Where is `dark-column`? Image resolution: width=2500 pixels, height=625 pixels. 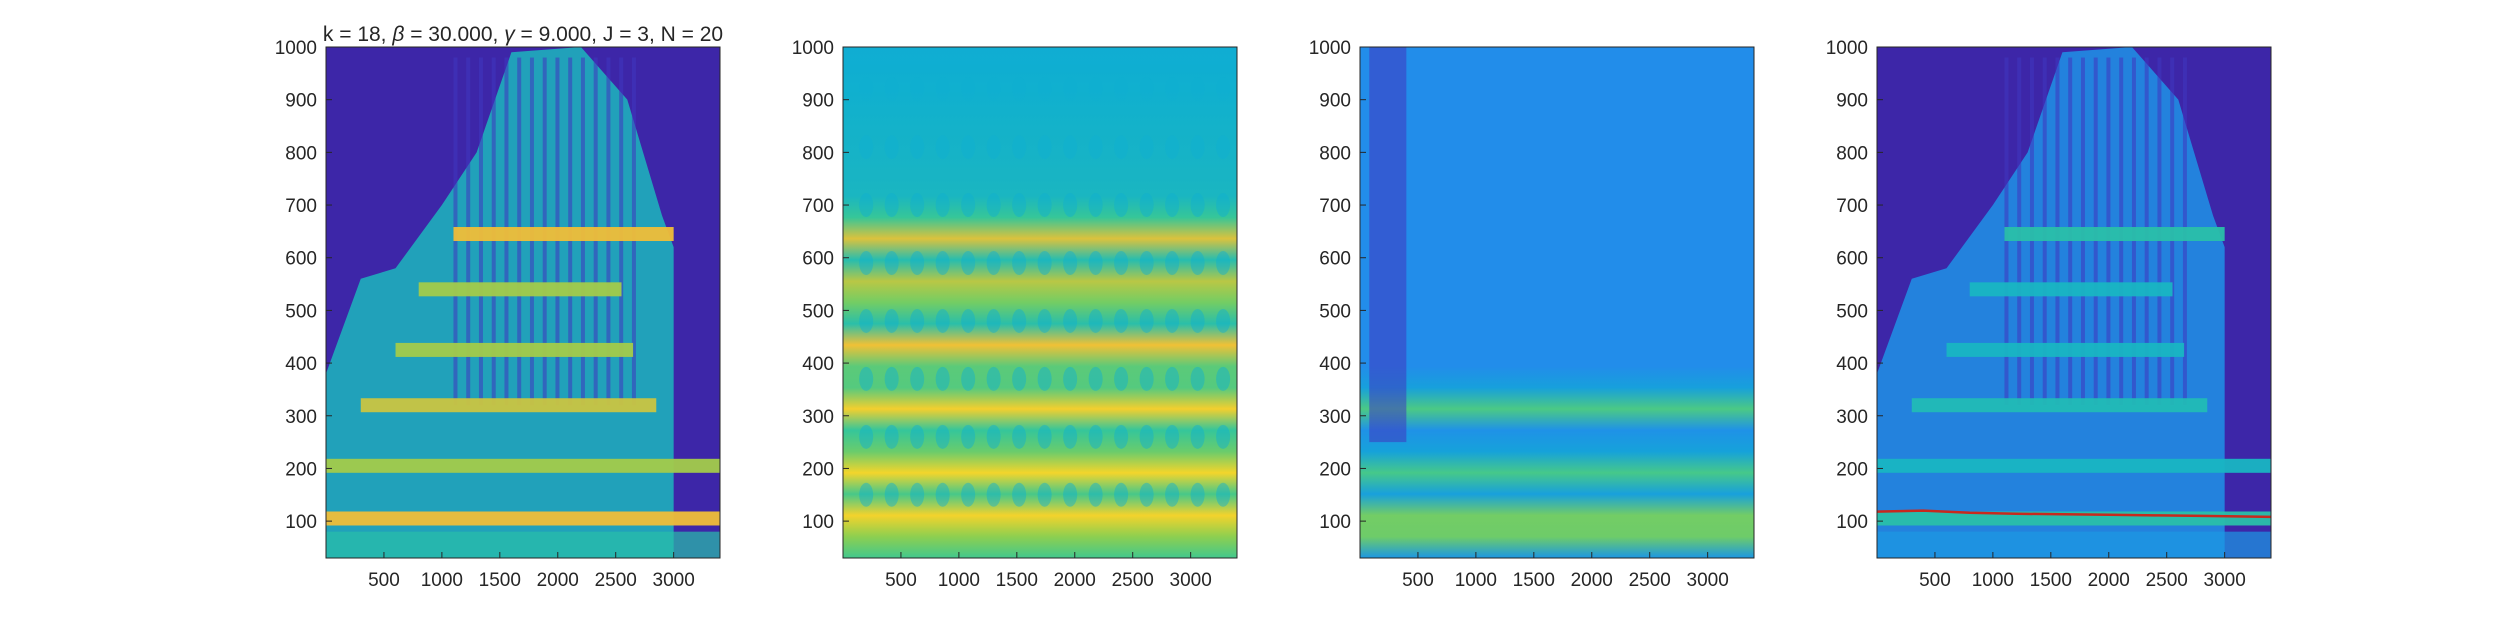 dark-column is located at coordinates (1388, 245).